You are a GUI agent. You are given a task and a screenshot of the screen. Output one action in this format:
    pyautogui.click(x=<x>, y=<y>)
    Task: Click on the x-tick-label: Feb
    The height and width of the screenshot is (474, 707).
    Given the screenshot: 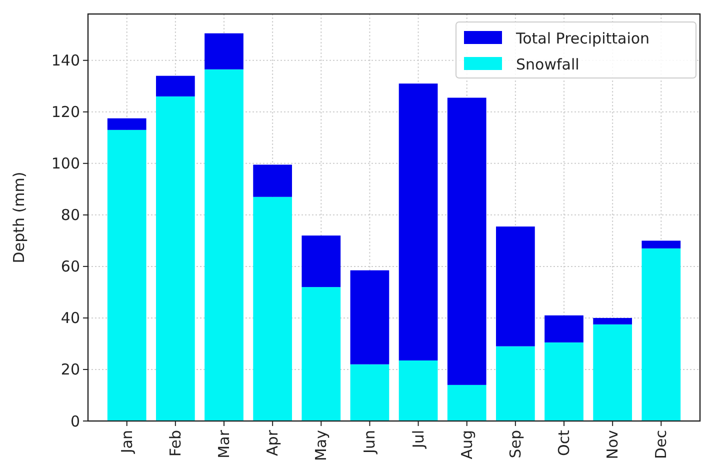 What is the action you would take?
    pyautogui.click(x=175, y=443)
    